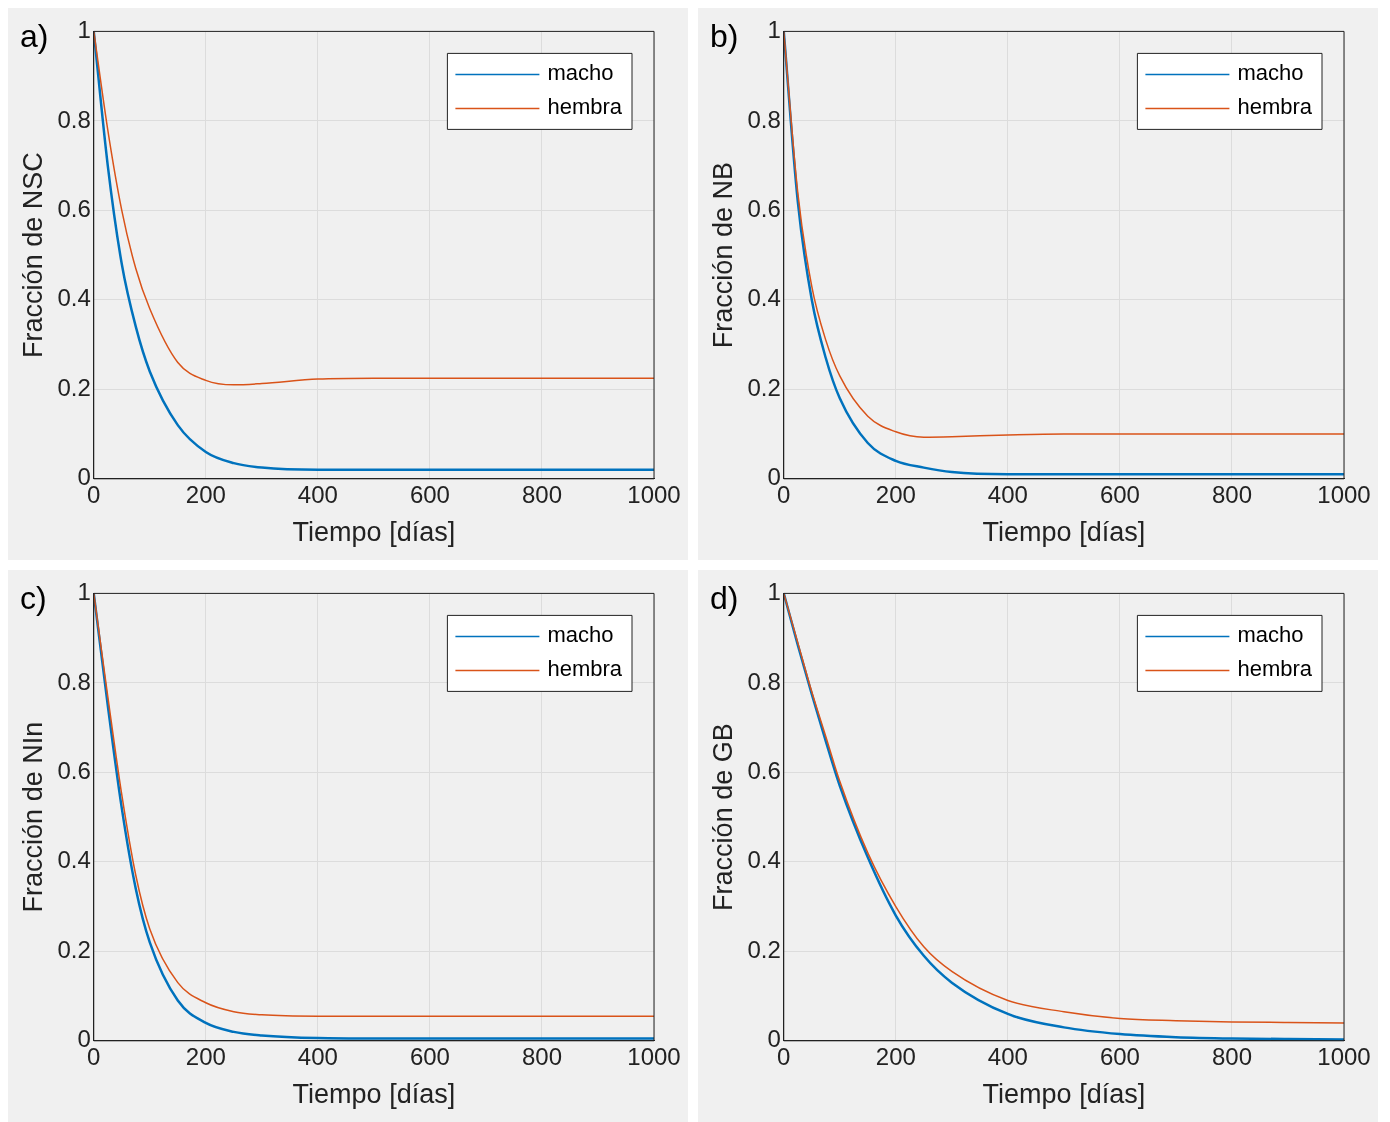  Describe the element at coordinates (722, 255) in the screenshot. I see `y-axis-title: Fracción de NB` at that location.